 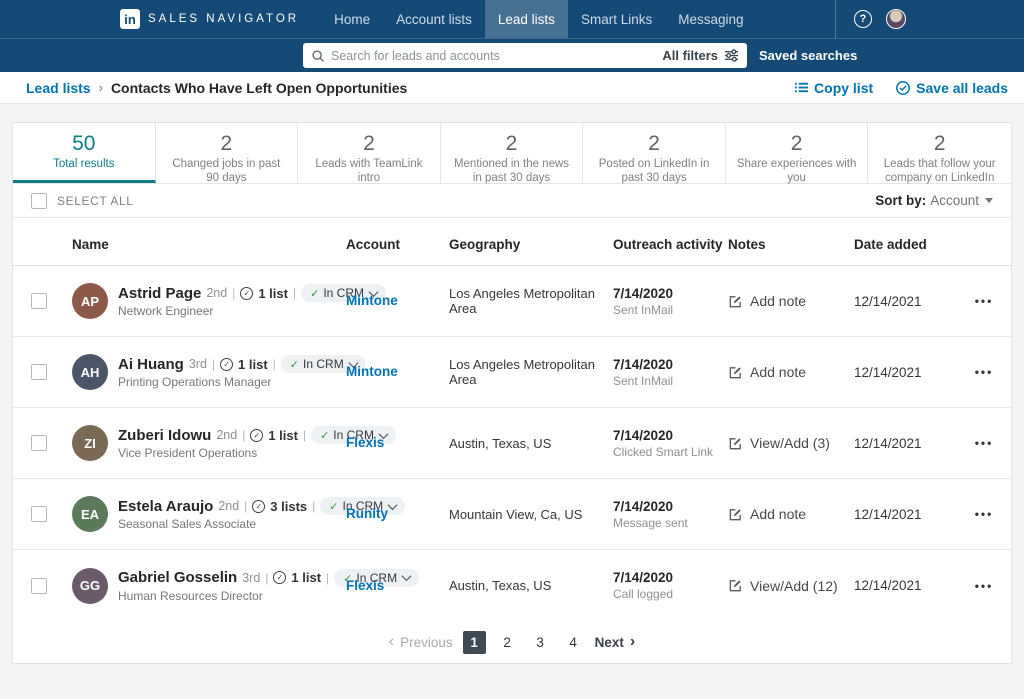 I want to click on lead-job-title: Printing Operations Manager, so click(x=195, y=382).